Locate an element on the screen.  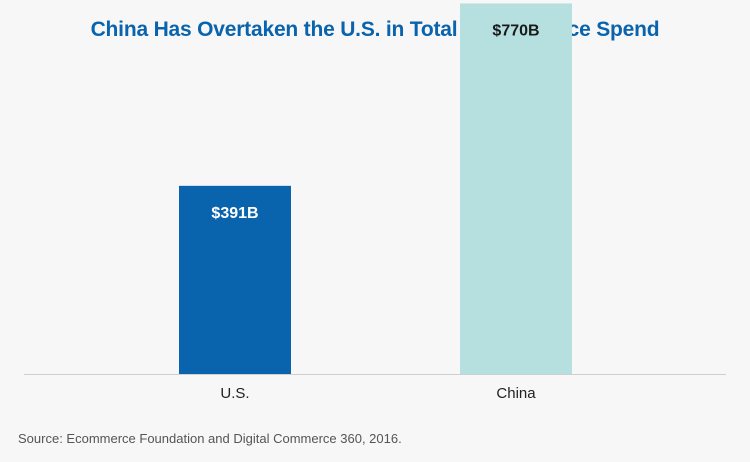
x-tick-label: China is located at coordinates (516, 393).